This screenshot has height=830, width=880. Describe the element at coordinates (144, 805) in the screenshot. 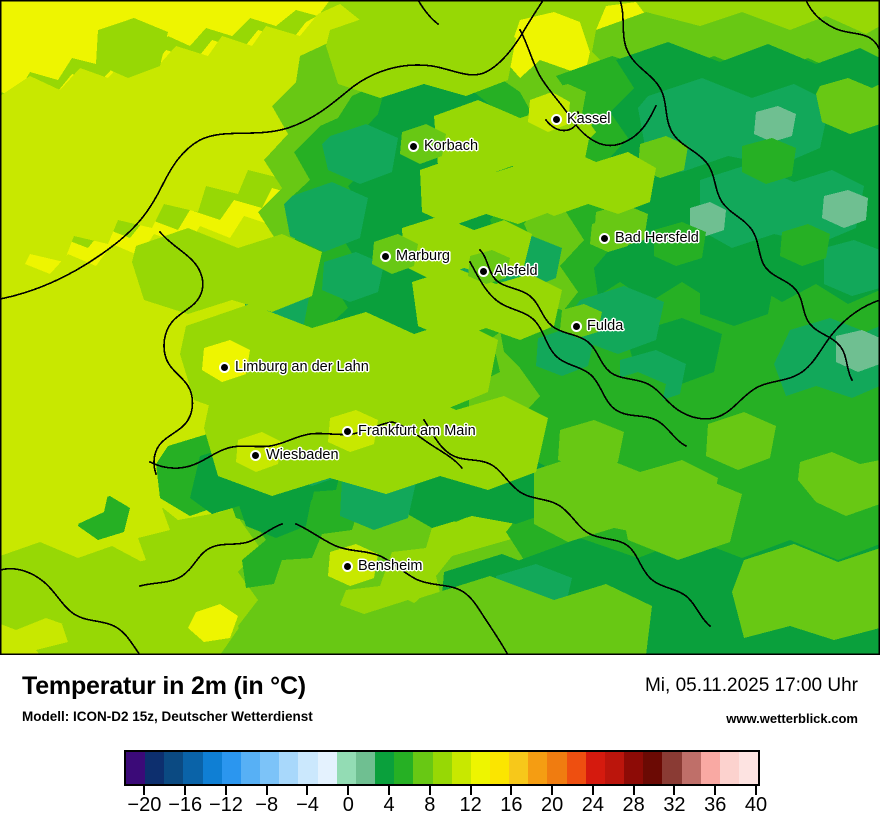

I see `colorbar-tick-label: −20` at that location.